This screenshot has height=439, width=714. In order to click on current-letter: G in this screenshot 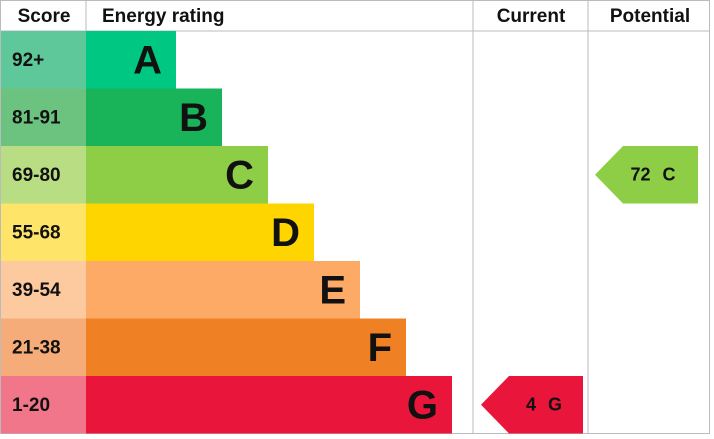, I will do `click(555, 405)`.